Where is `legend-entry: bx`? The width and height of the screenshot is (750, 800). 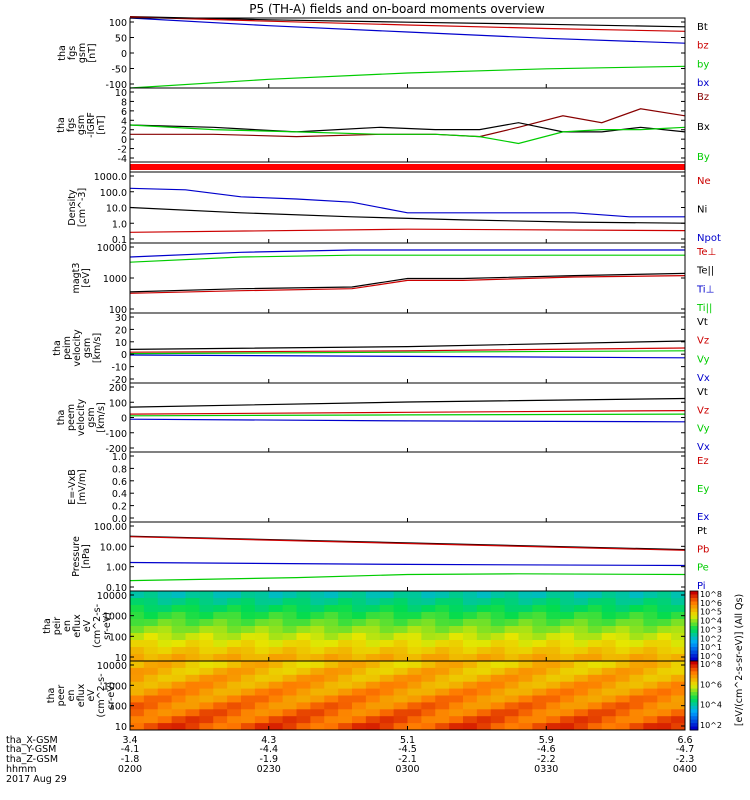
legend-entry: bx is located at coordinates (703, 83).